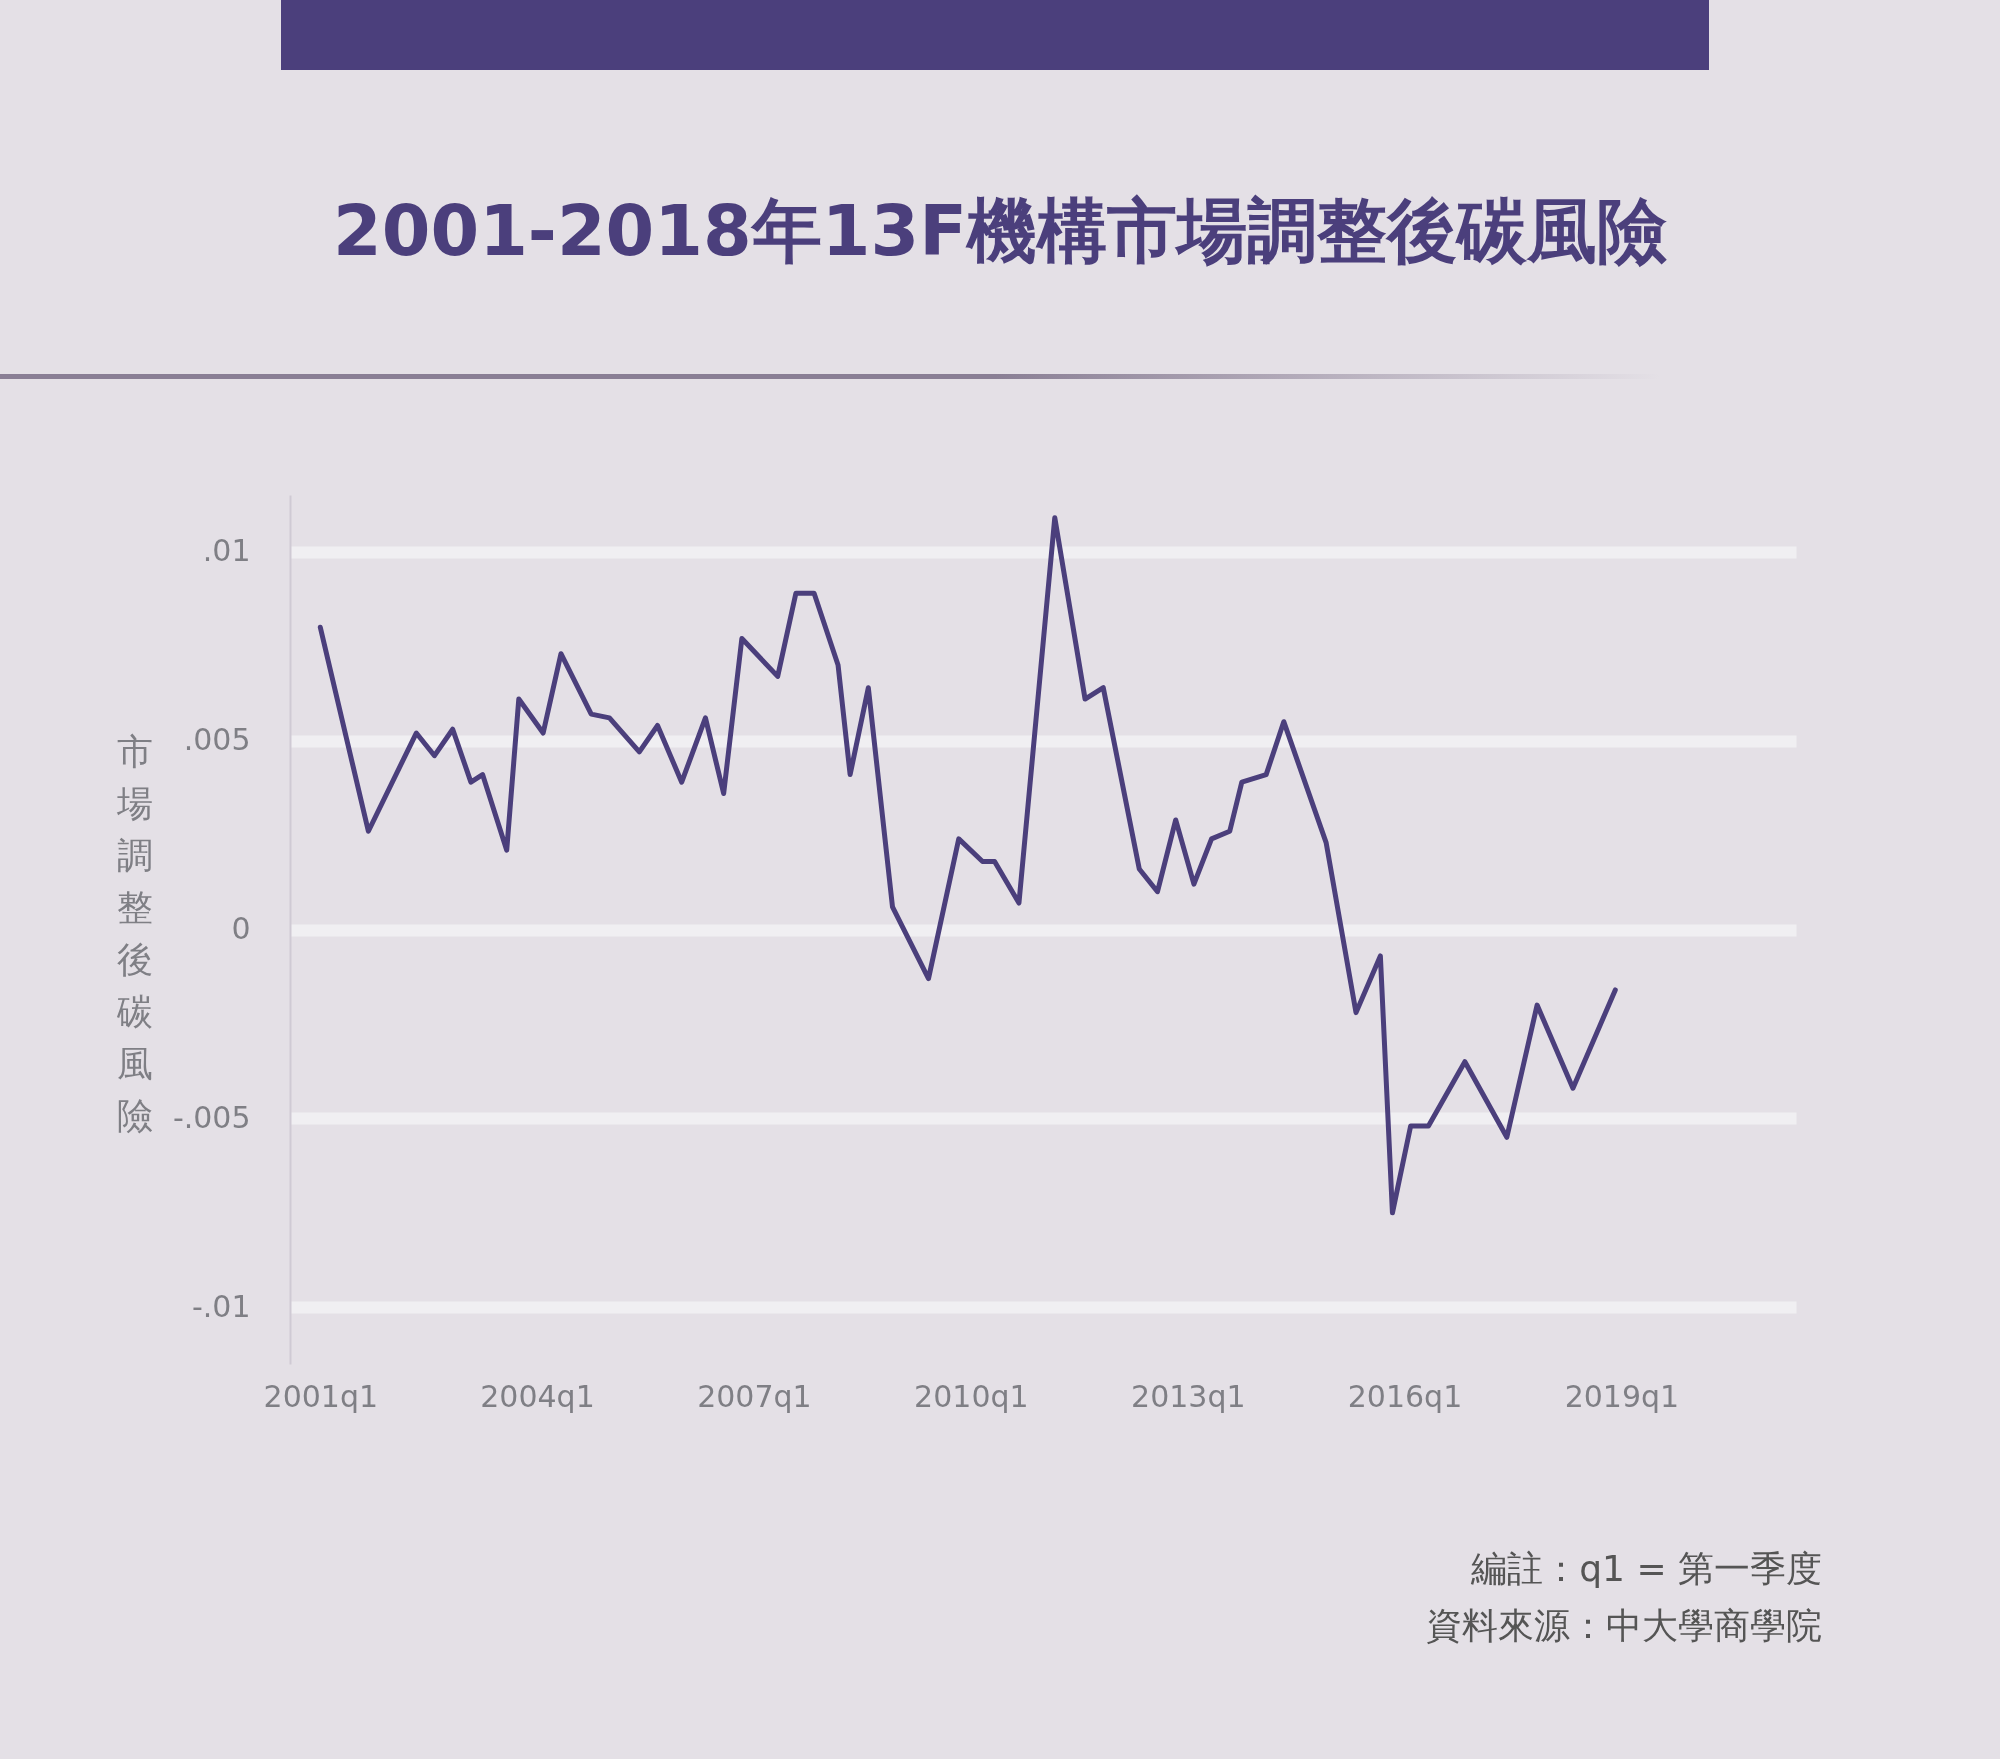 Image resolution: width=2000 pixels, height=1759 pixels. Describe the element at coordinates (1624, 1626) in the screenshot. I see `source-note: 資料來源：中大學商學院` at that location.